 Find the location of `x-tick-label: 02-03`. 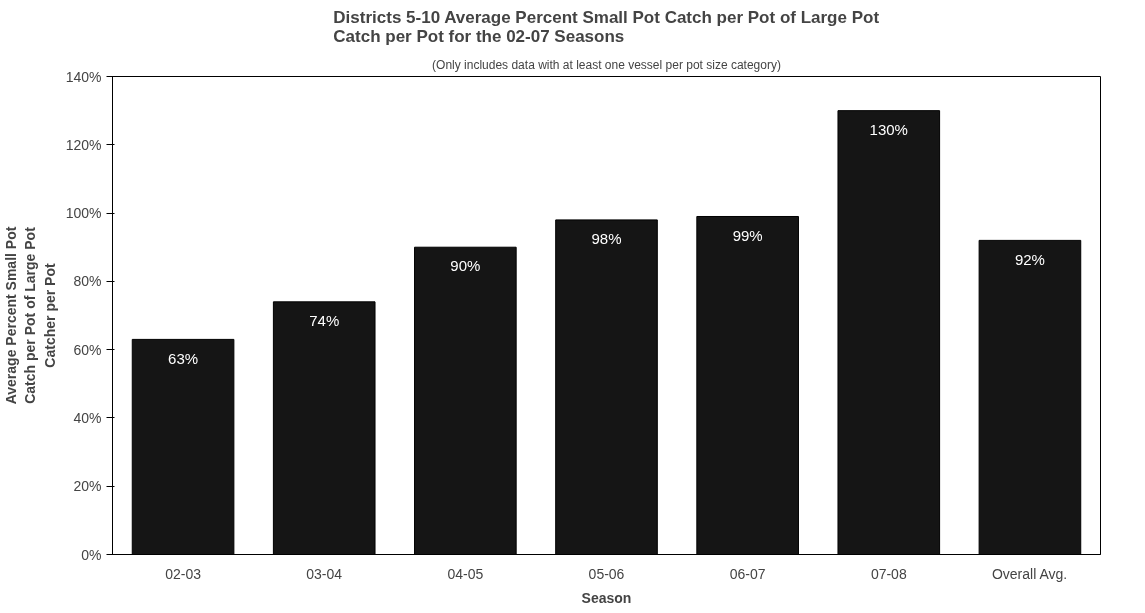

x-tick-label: 02-03 is located at coordinates (183, 573).